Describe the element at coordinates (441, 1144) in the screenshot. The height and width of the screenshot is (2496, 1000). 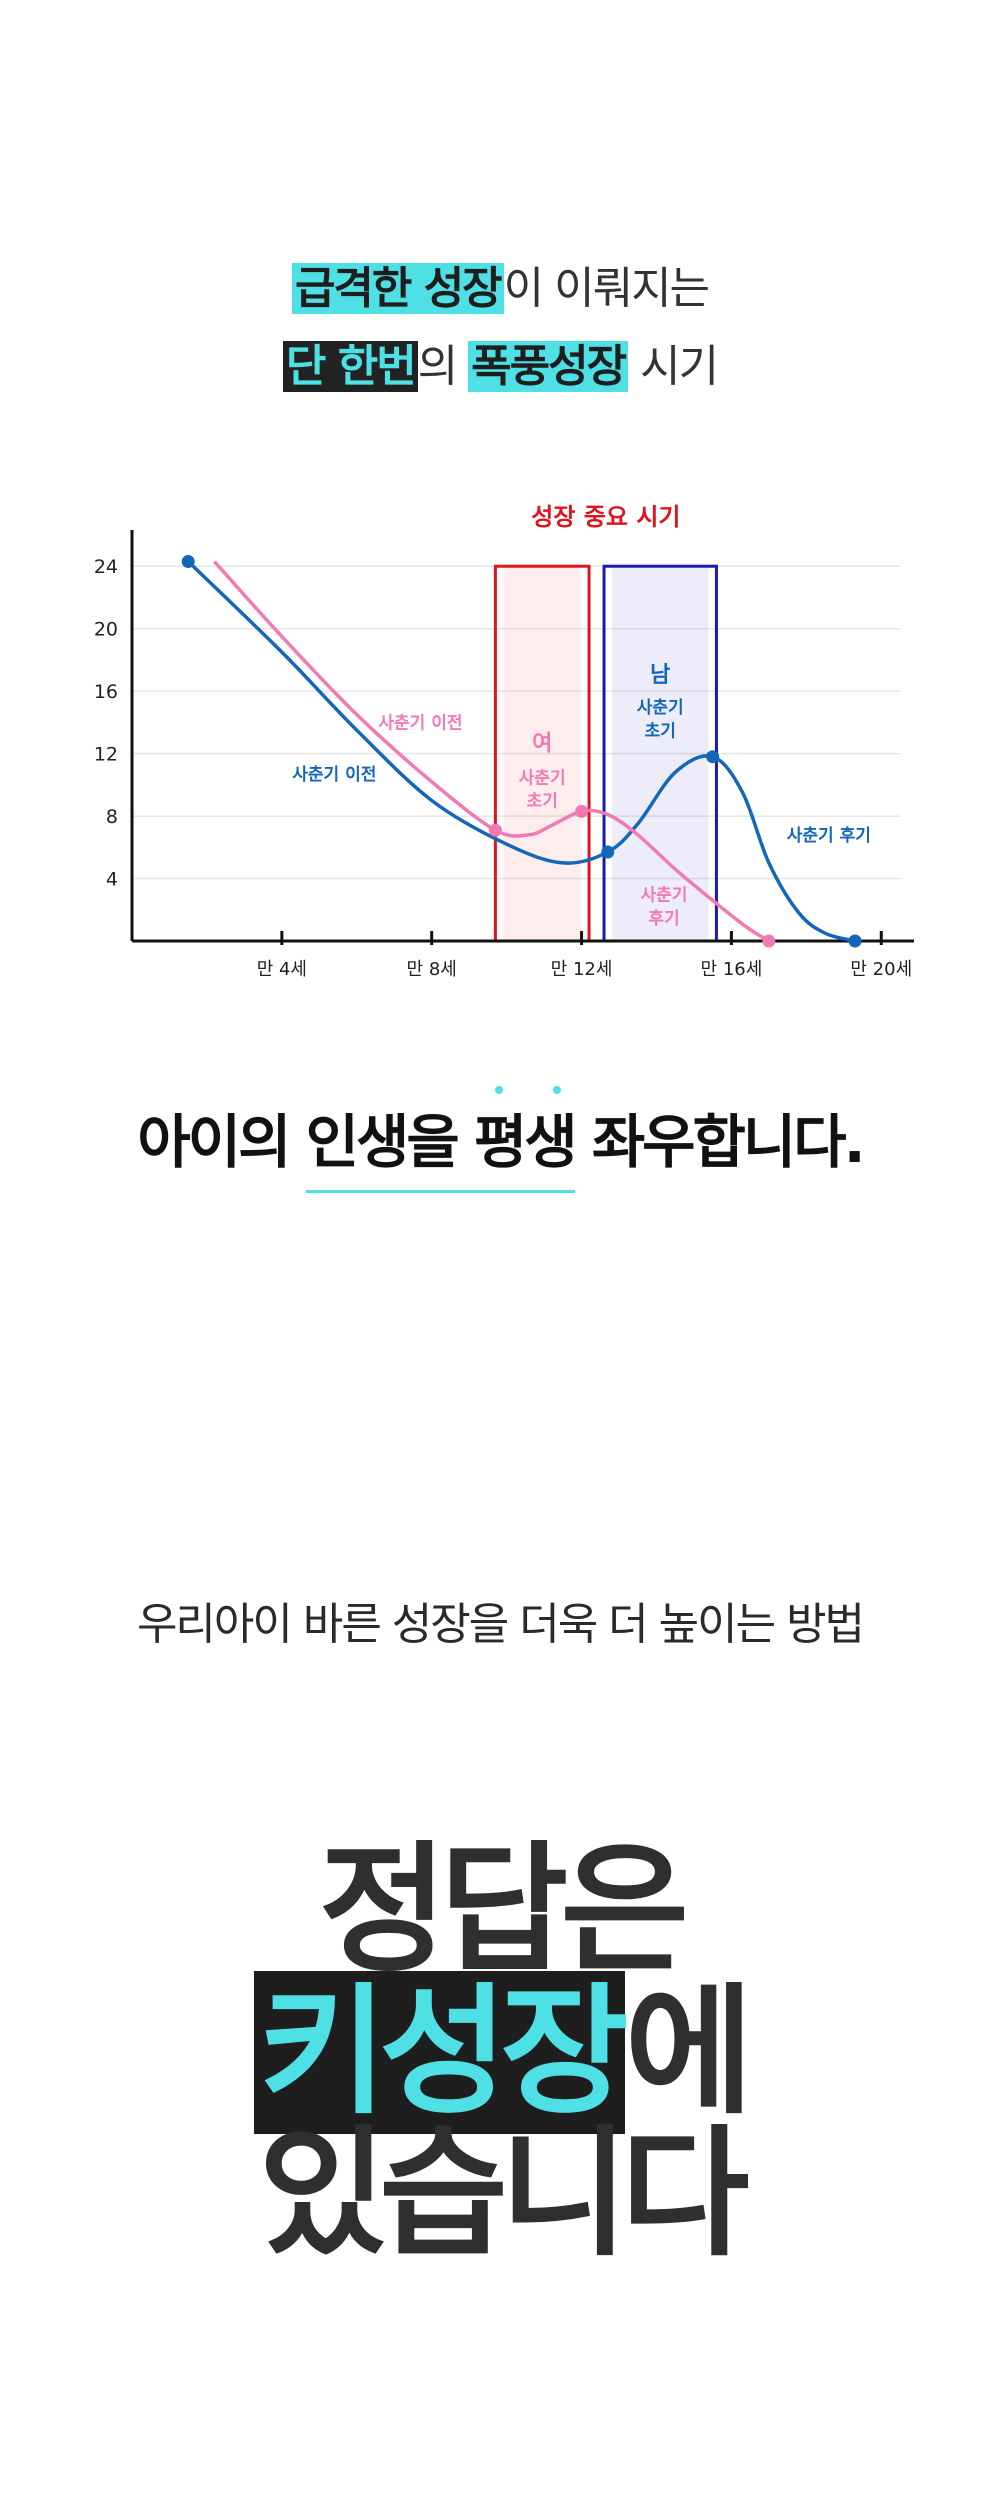
I see `slogan-emphasis: 인생을 평생` at that location.